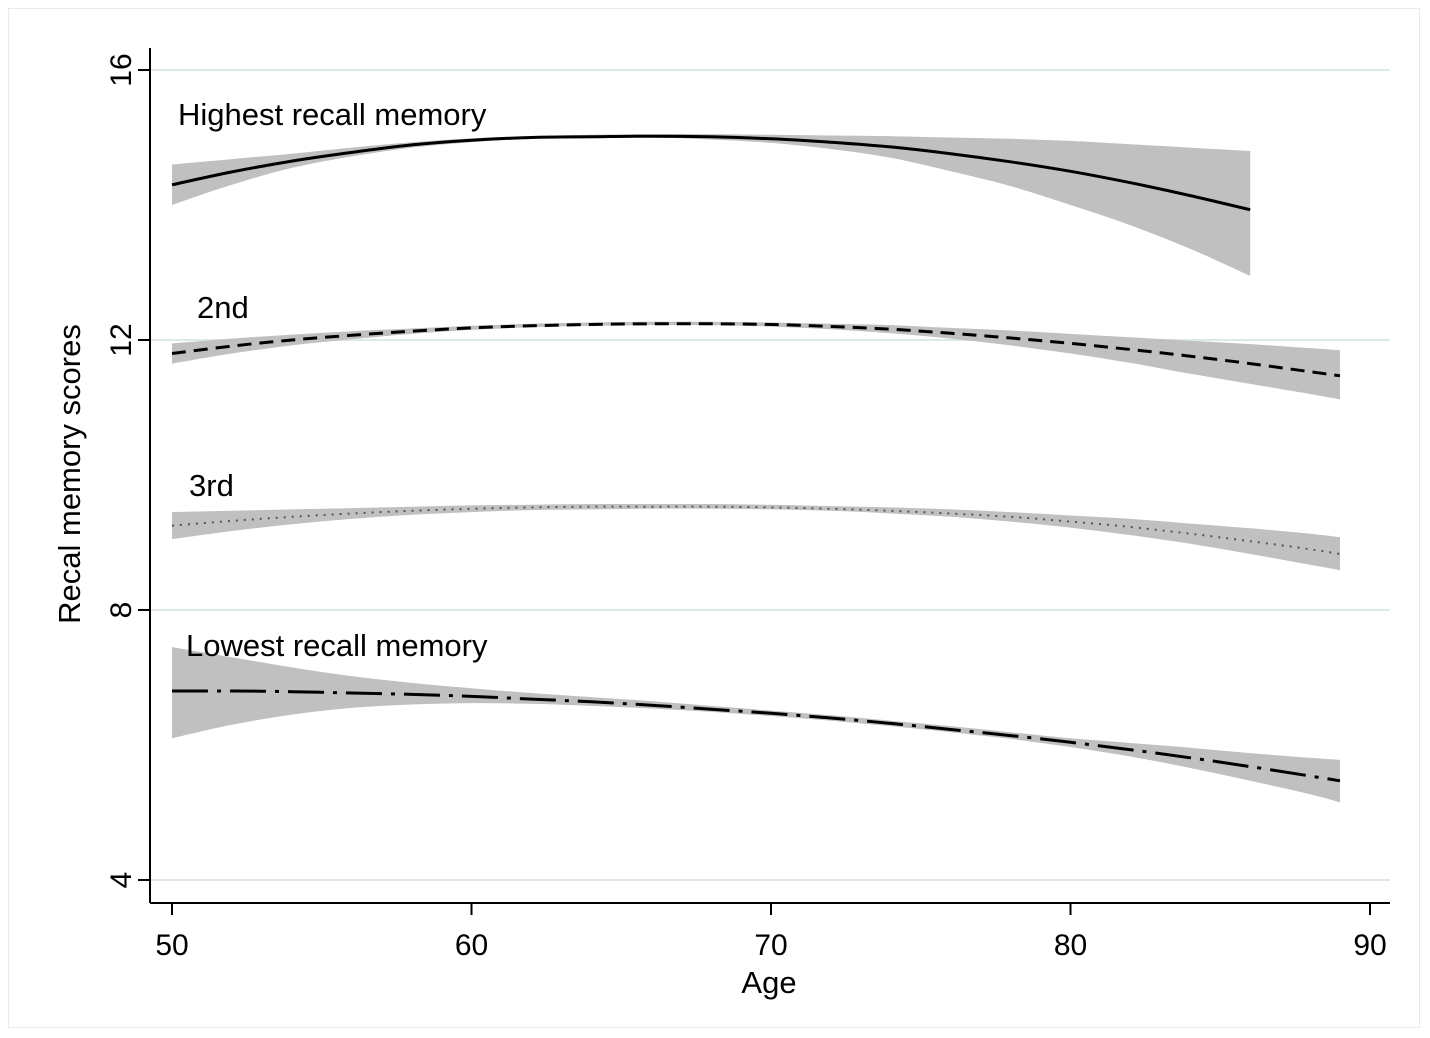 The image size is (1430, 1038). What do you see at coordinates (337, 645) in the screenshot?
I see `series-label-lowest: Lowest recall memory` at bounding box center [337, 645].